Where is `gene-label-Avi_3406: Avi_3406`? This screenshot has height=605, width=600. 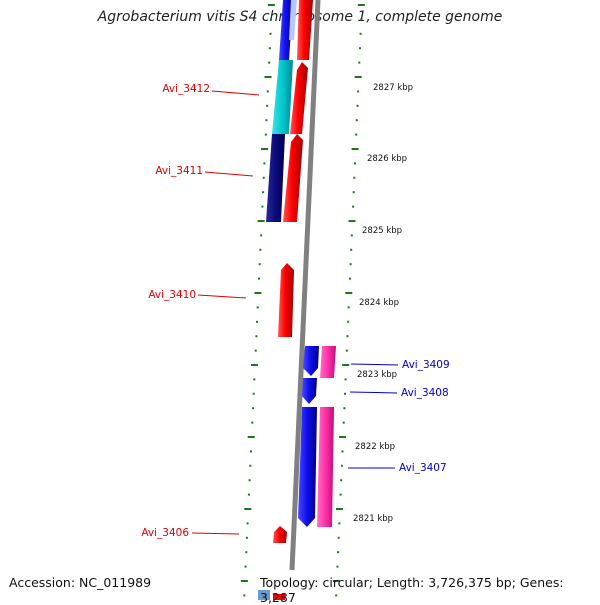
gene-label-Avi_3406: Avi_3406 is located at coordinates (165, 533).